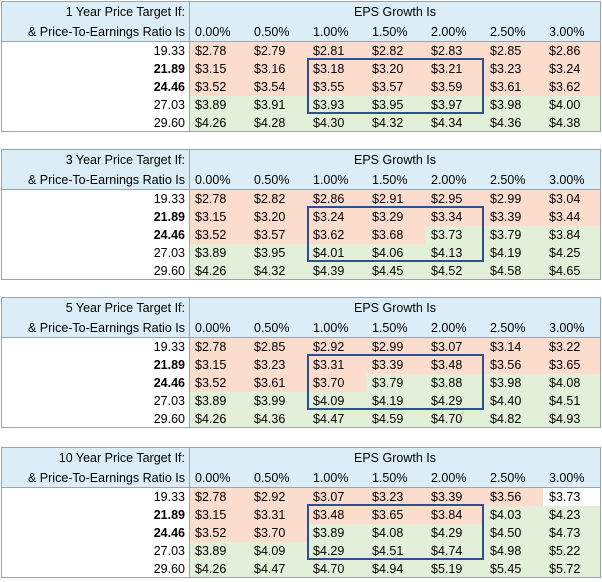 The image size is (602, 582). Describe the element at coordinates (211, 383) in the screenshot. I see `price-target-cell: $3.52` at that location.